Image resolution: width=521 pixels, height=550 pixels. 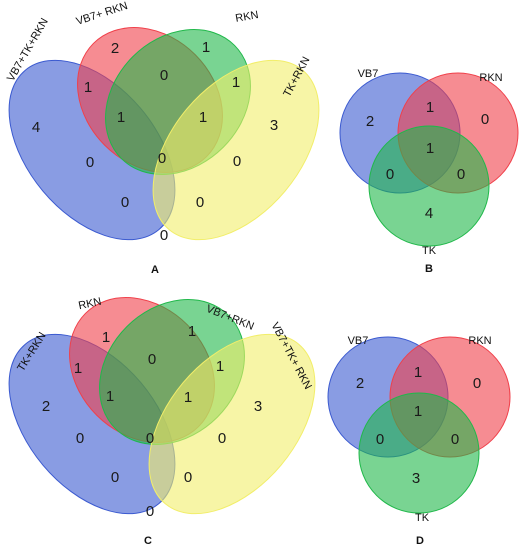 I want to click on venn-a-count-r8: 1, so click(x=121, y=117).